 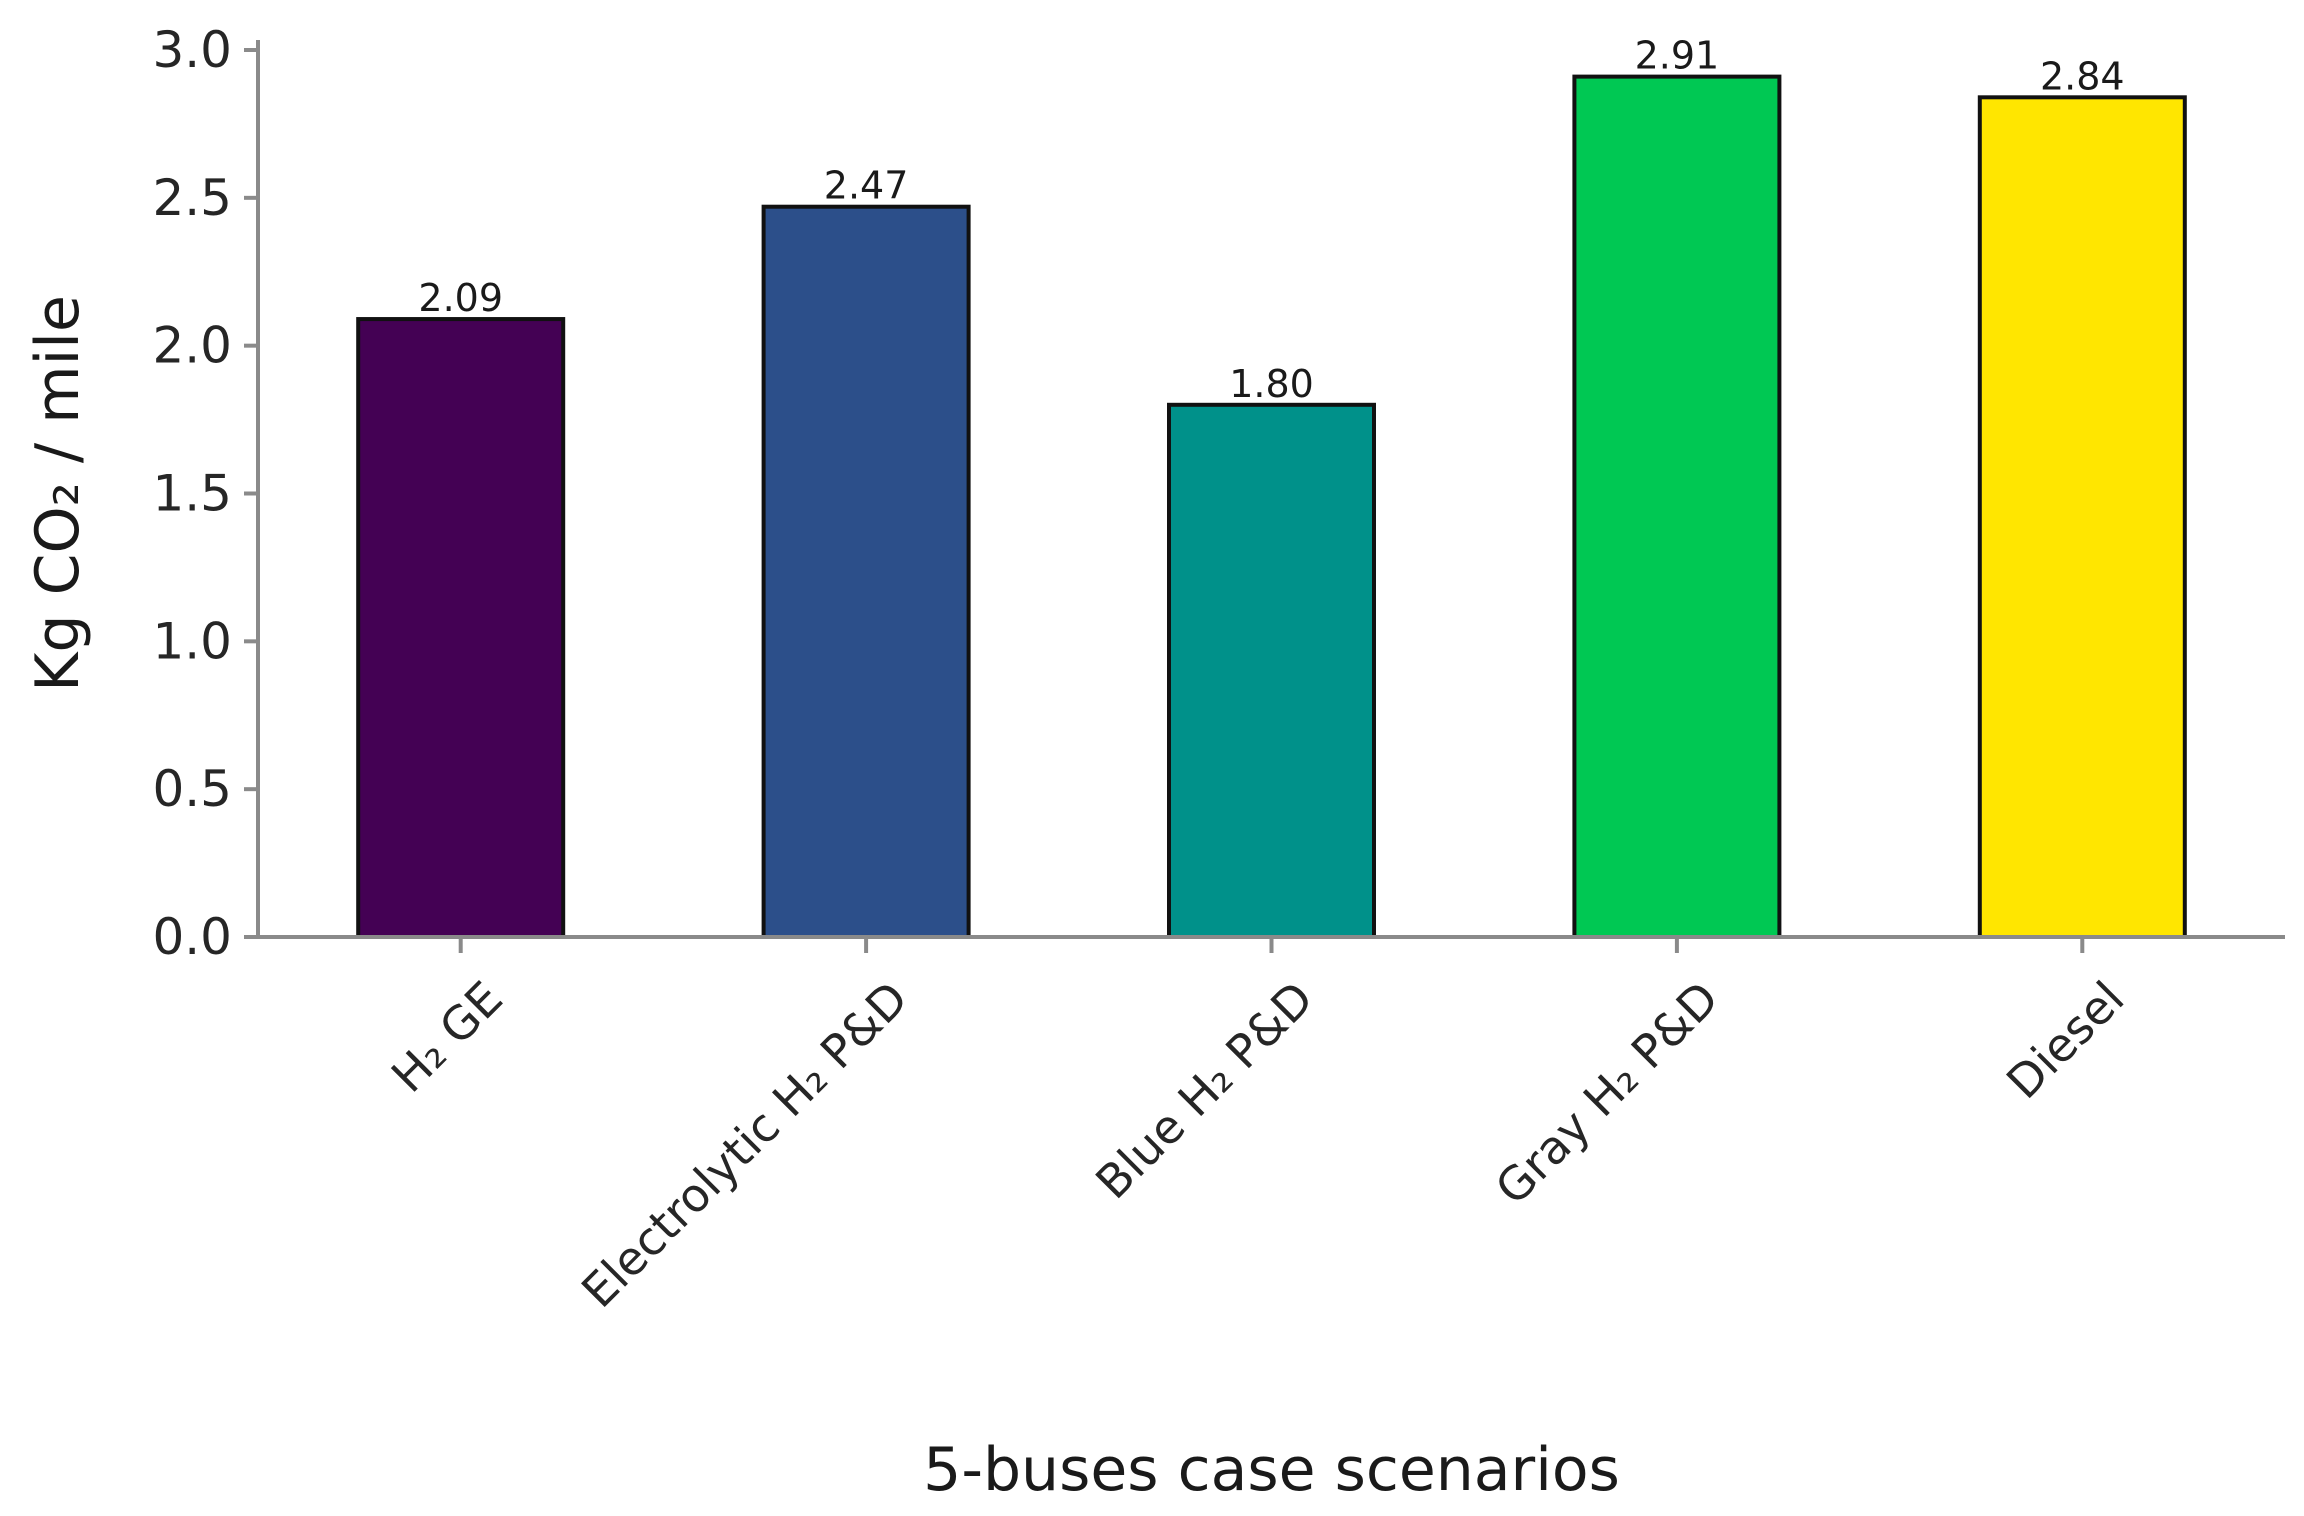 I want to click on y-tick-label: 2.0, so click(x=192, y=346).